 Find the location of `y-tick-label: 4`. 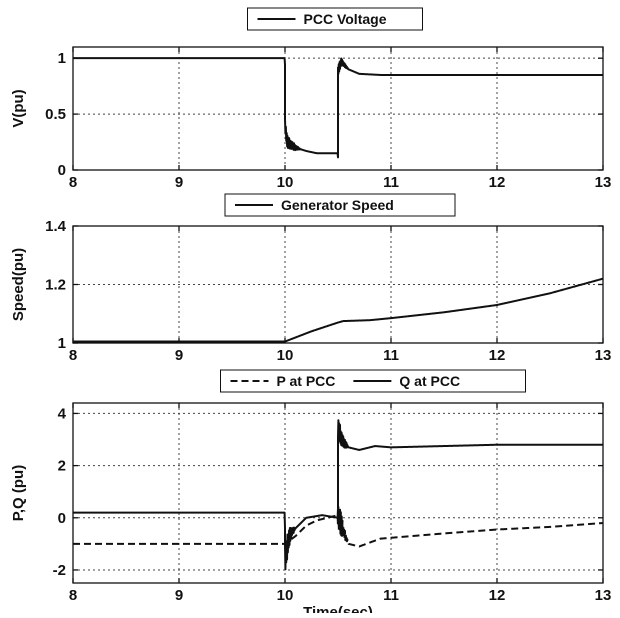

y-tick-label: 4 is located at coordinates (62, 413).